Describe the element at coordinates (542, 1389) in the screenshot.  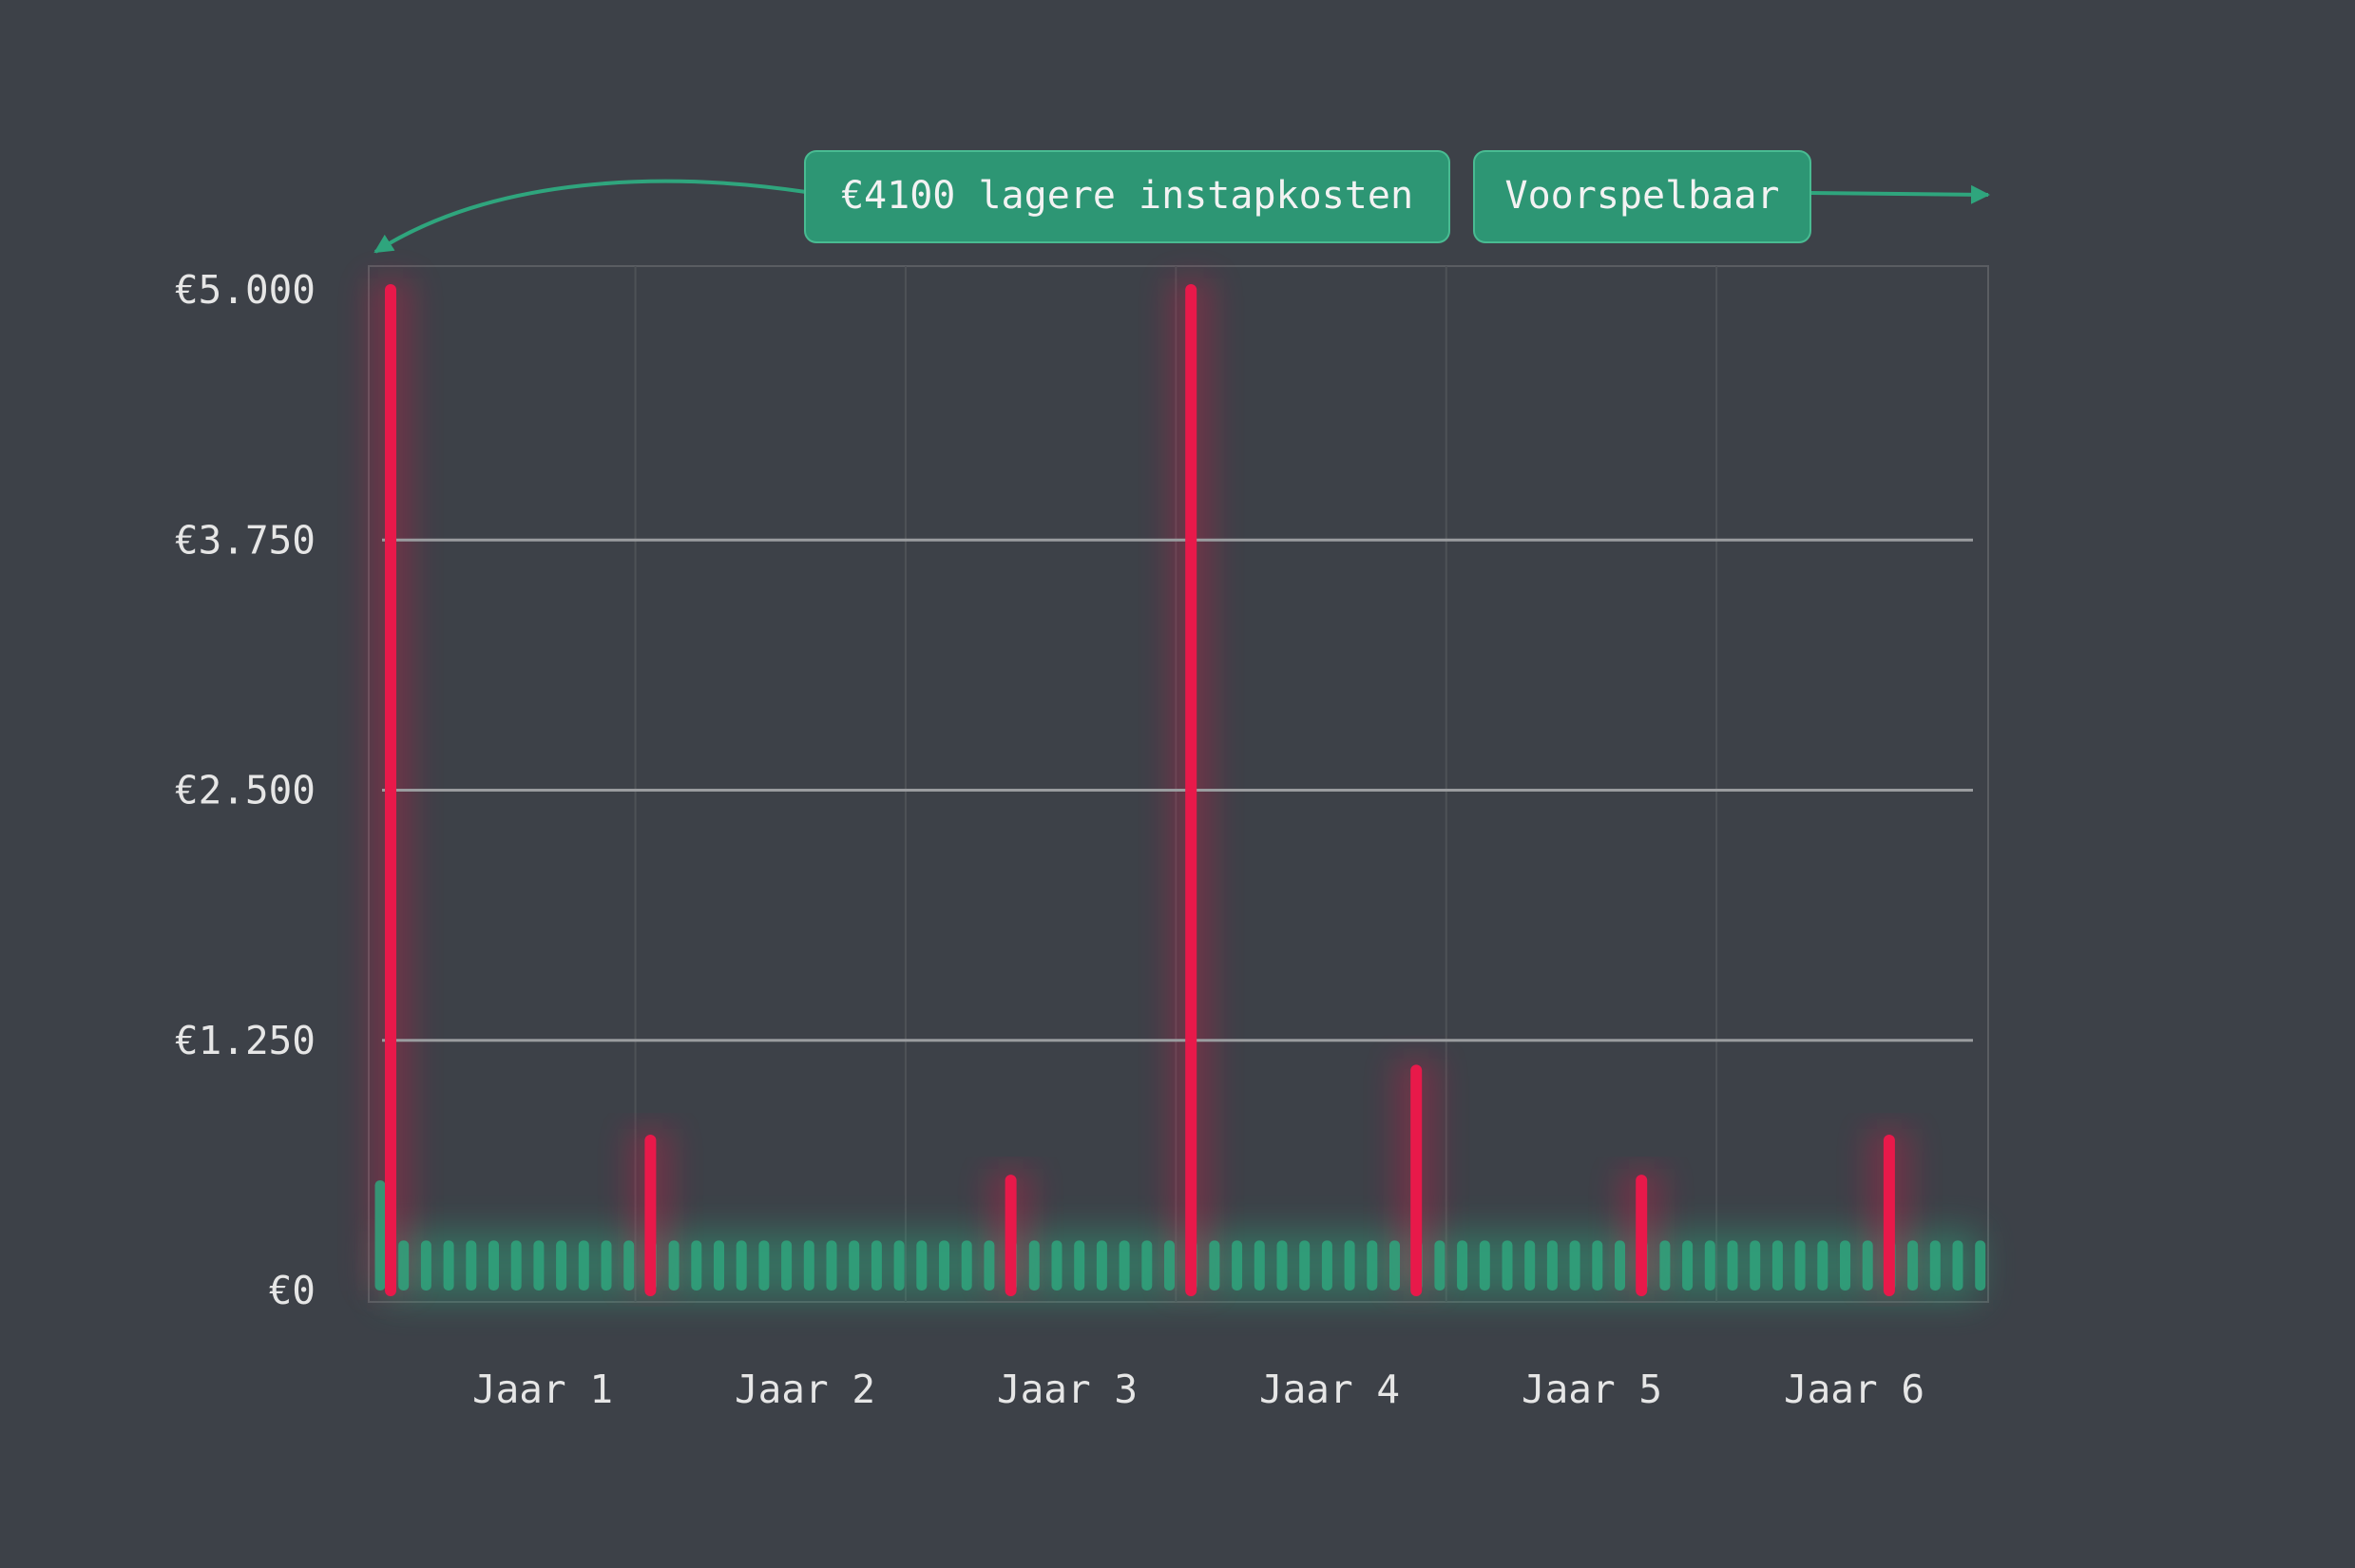
I see `x-tick-label: Jaar 1` at that location.